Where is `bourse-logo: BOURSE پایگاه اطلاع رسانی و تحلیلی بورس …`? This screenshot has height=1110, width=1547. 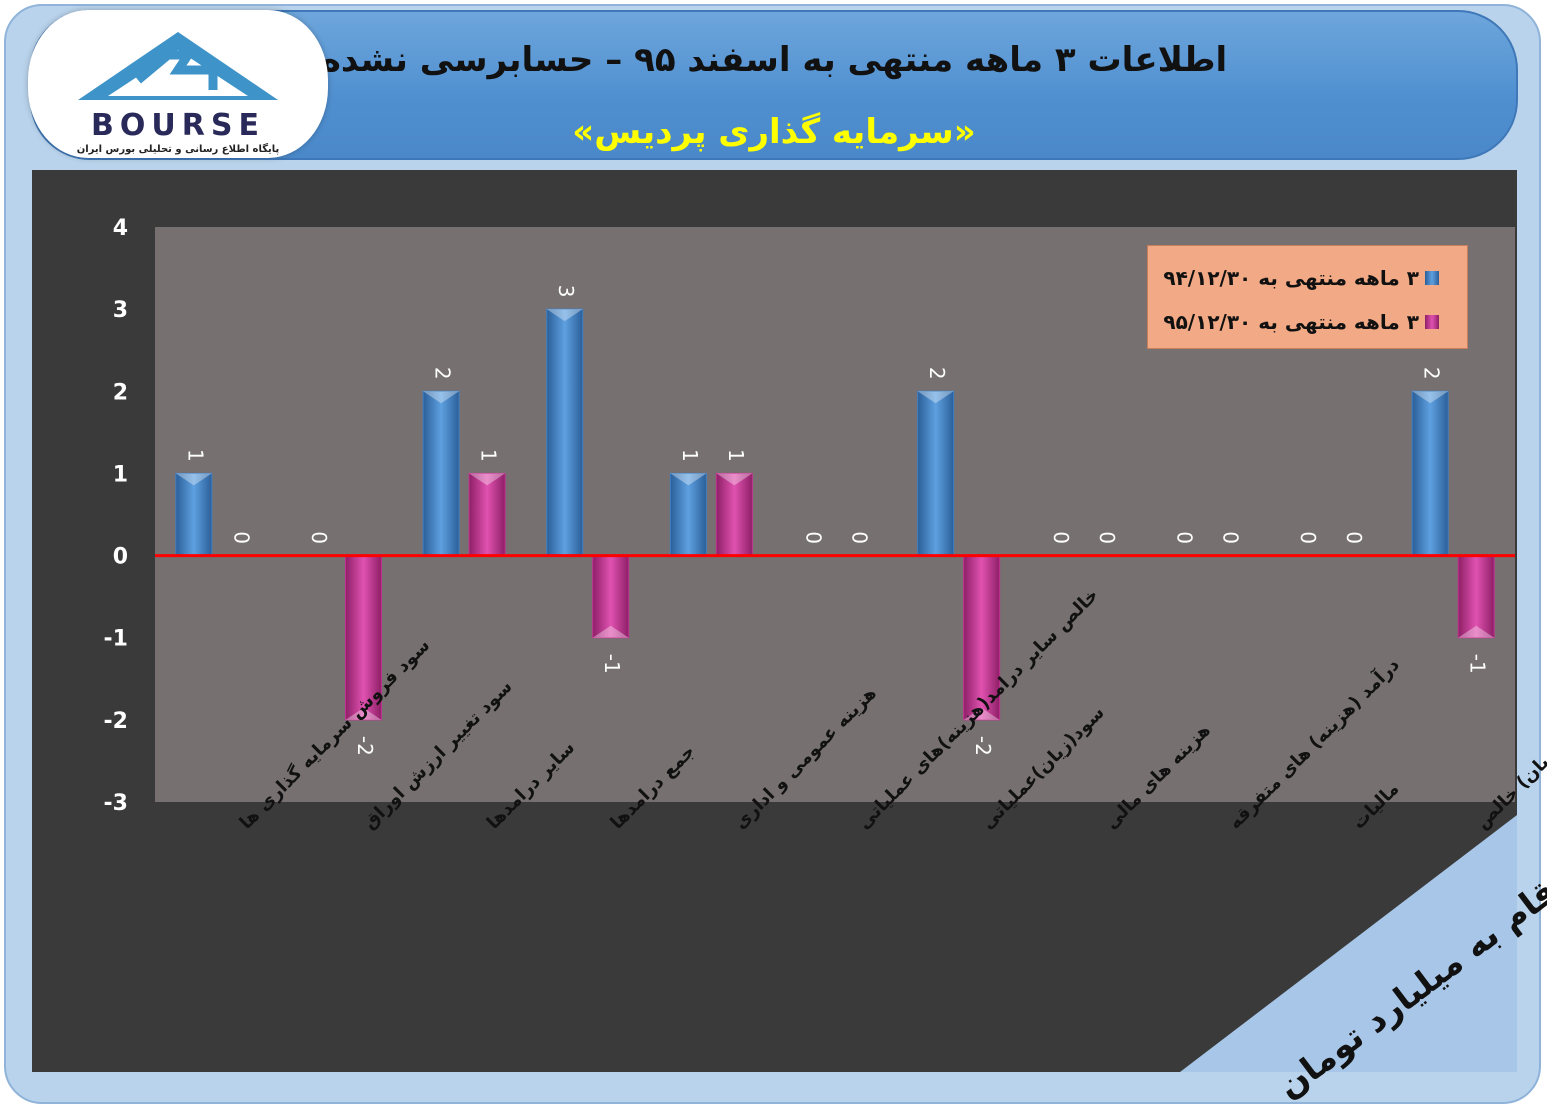 bourse-logo: BOURSE پایگاه اطلاع رسانی و تحلیلی بورس … is located at coordinates (178, 84).